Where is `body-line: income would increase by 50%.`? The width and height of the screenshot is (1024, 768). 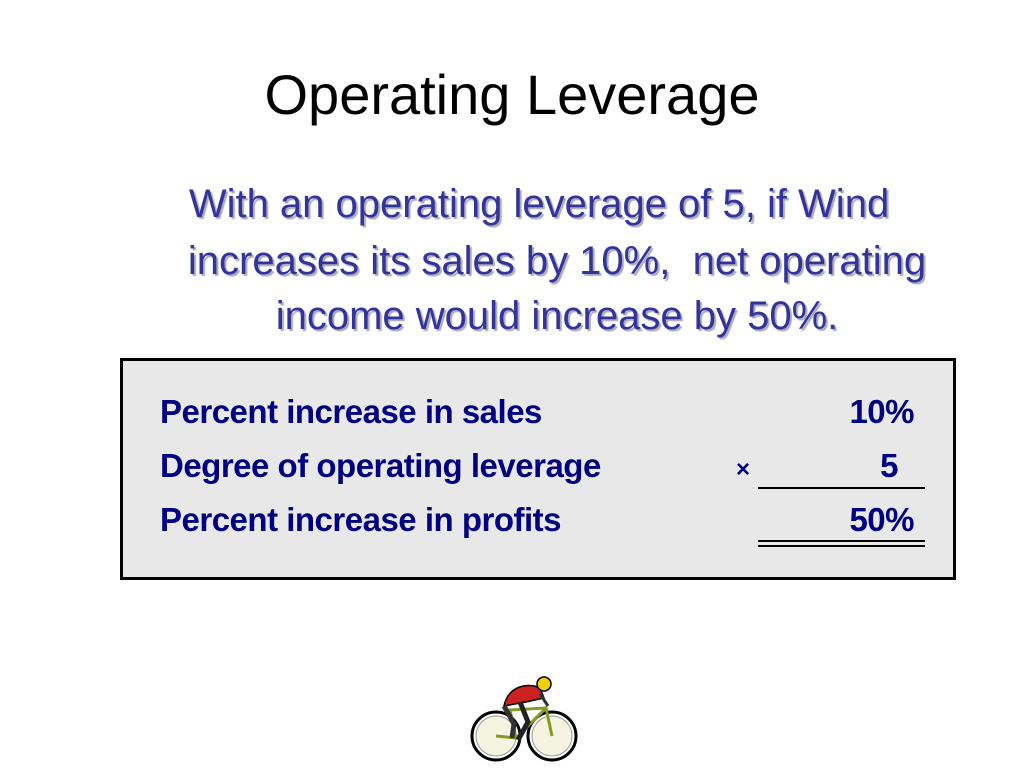
body-line: income would increase by 50%. is located at coordinates (557, 316).